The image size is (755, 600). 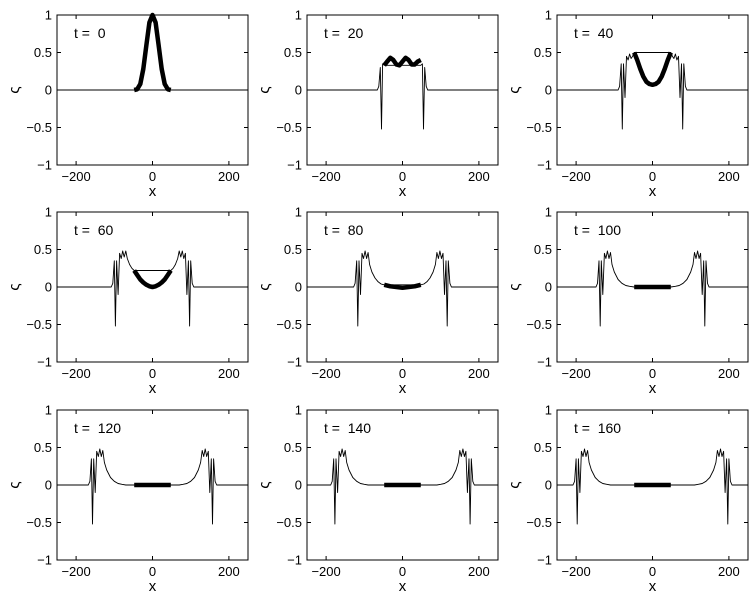 I want to click on time-label: t = 140, so click(x=347, y=428).